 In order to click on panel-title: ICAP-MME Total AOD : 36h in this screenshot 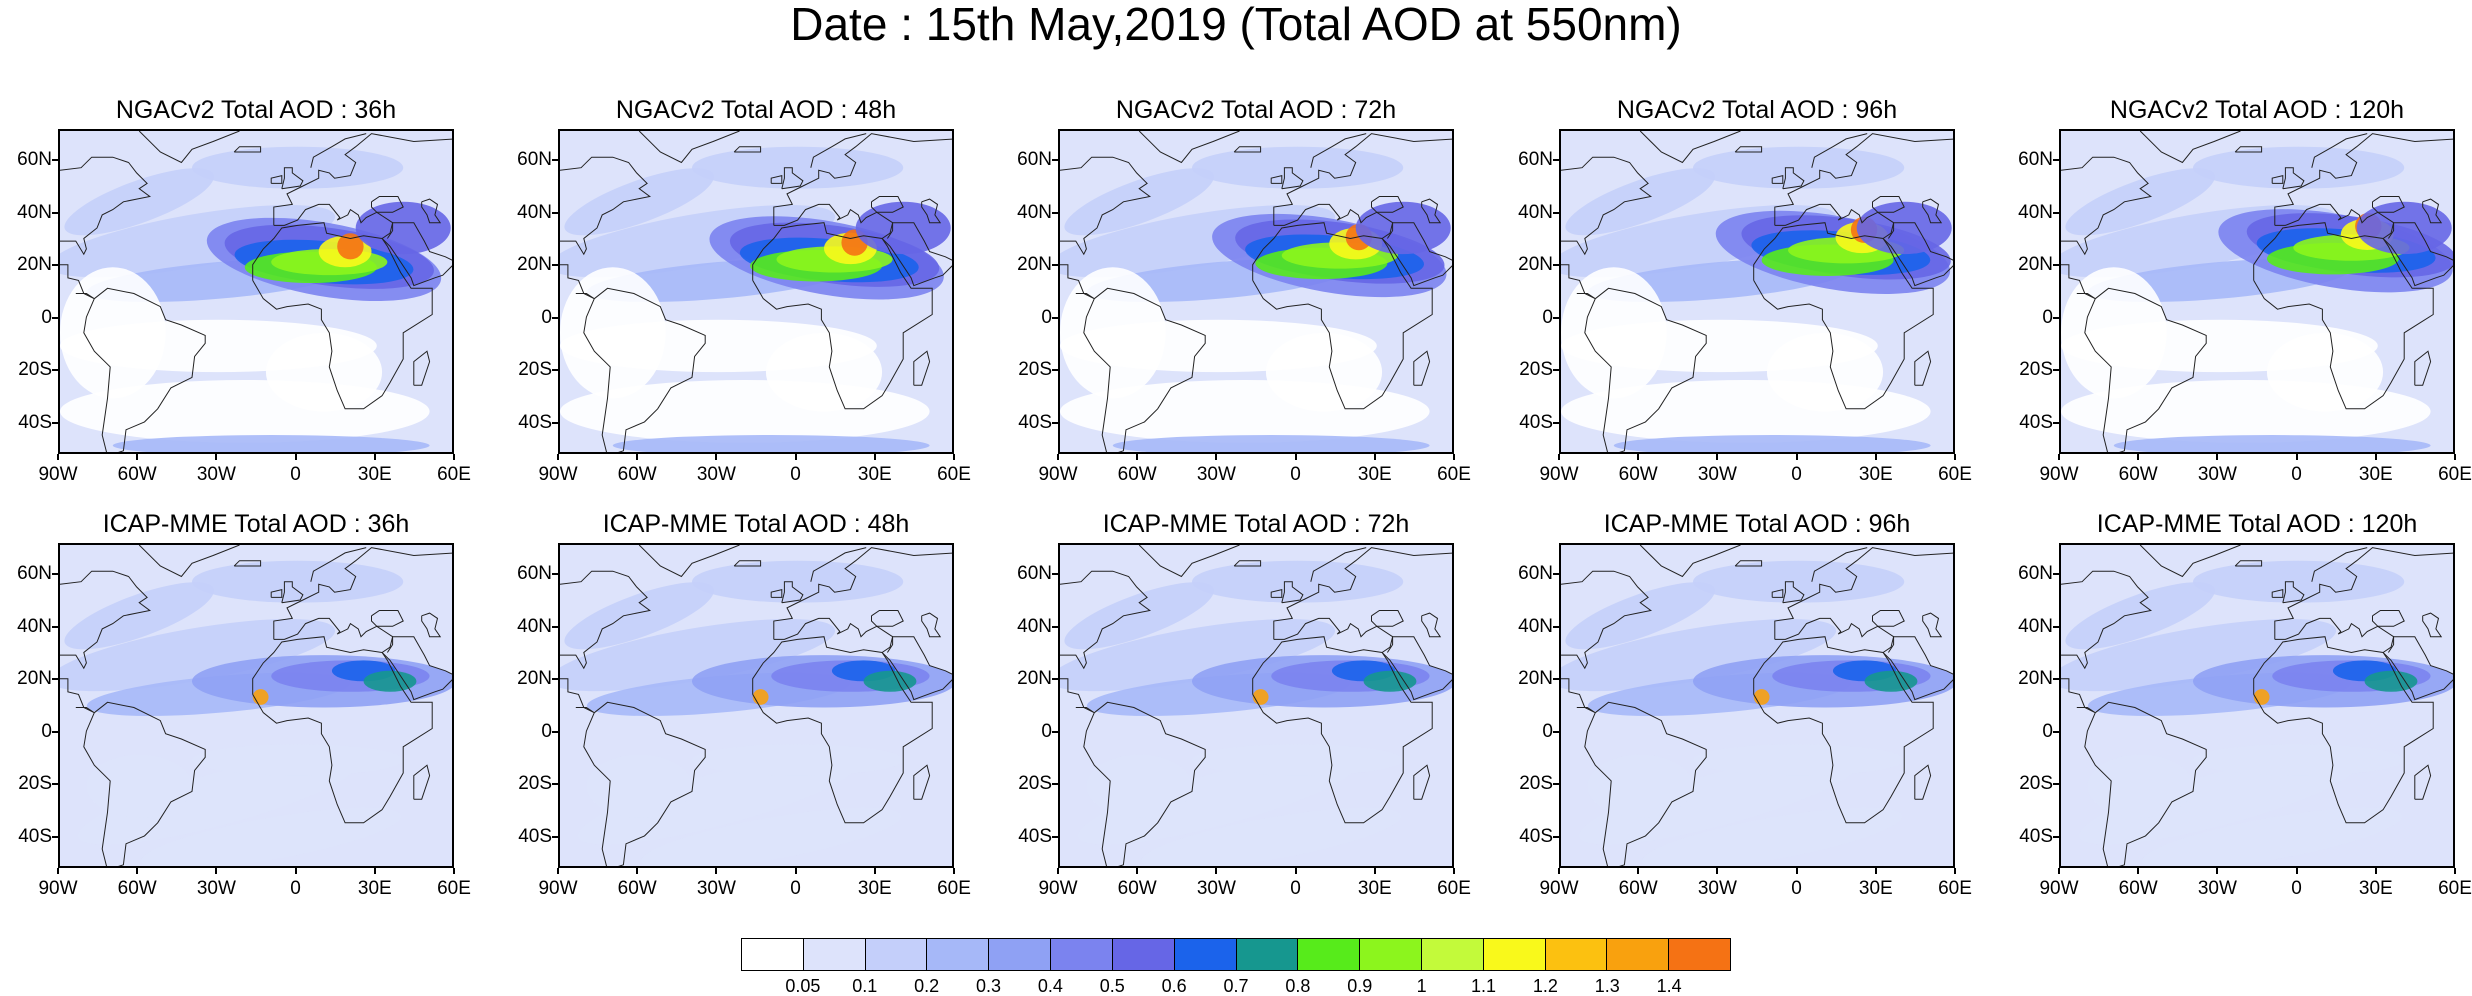, I will do `click(256, 524)`.